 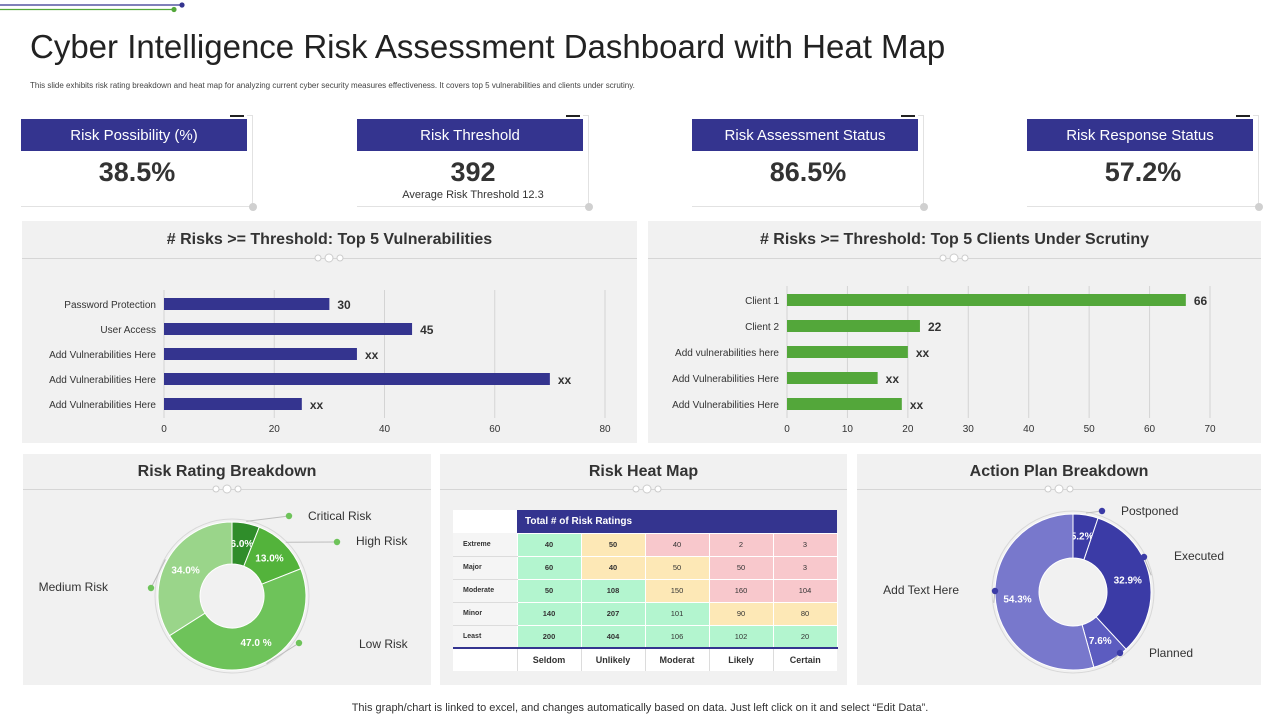 I want to click on category-label: Add vulnerabilities here, so click(x=727, y=353).